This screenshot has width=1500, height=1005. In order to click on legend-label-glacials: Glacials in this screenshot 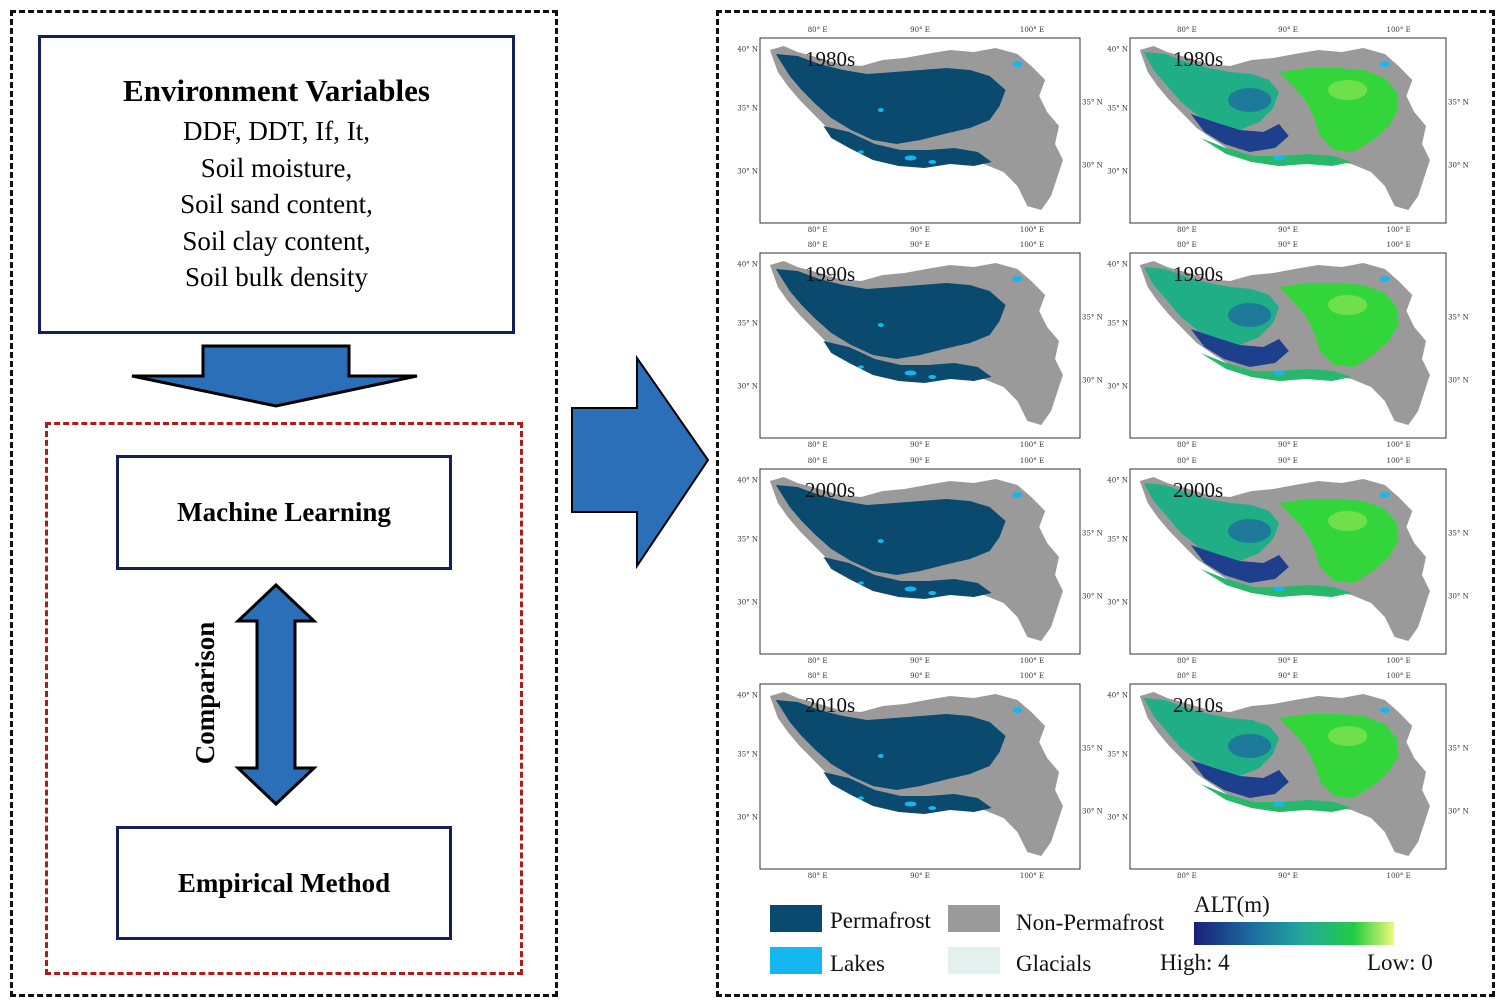, I will do `click(1053, 963)`.